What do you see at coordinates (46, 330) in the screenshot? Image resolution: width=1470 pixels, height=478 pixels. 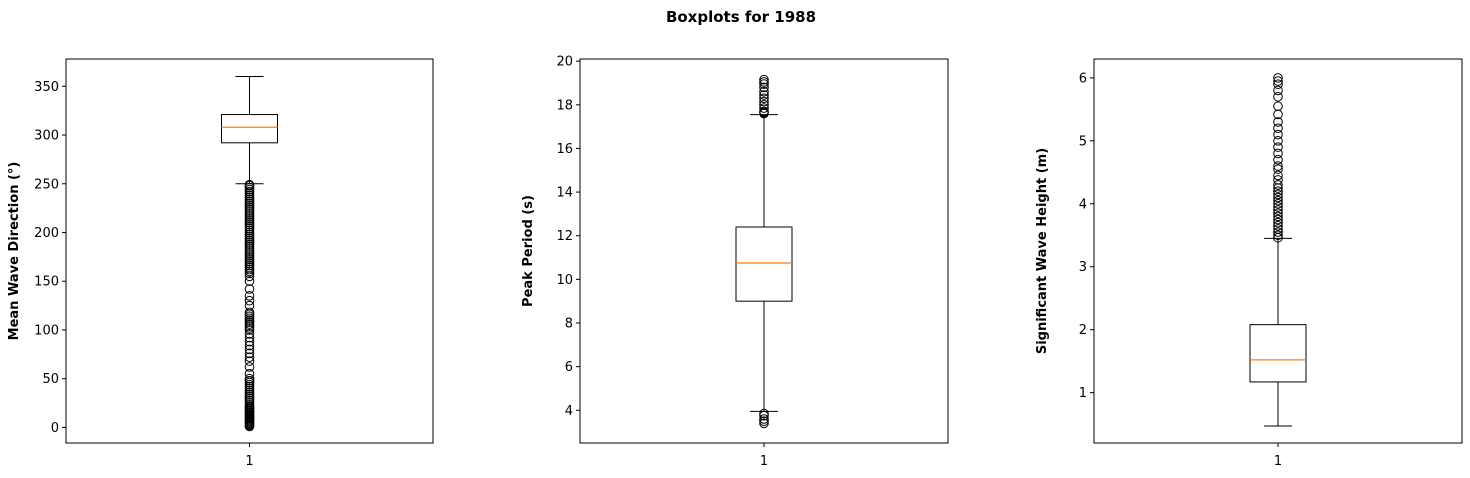 I see `y-tick-label: 100` at bounding box center [46, 330].